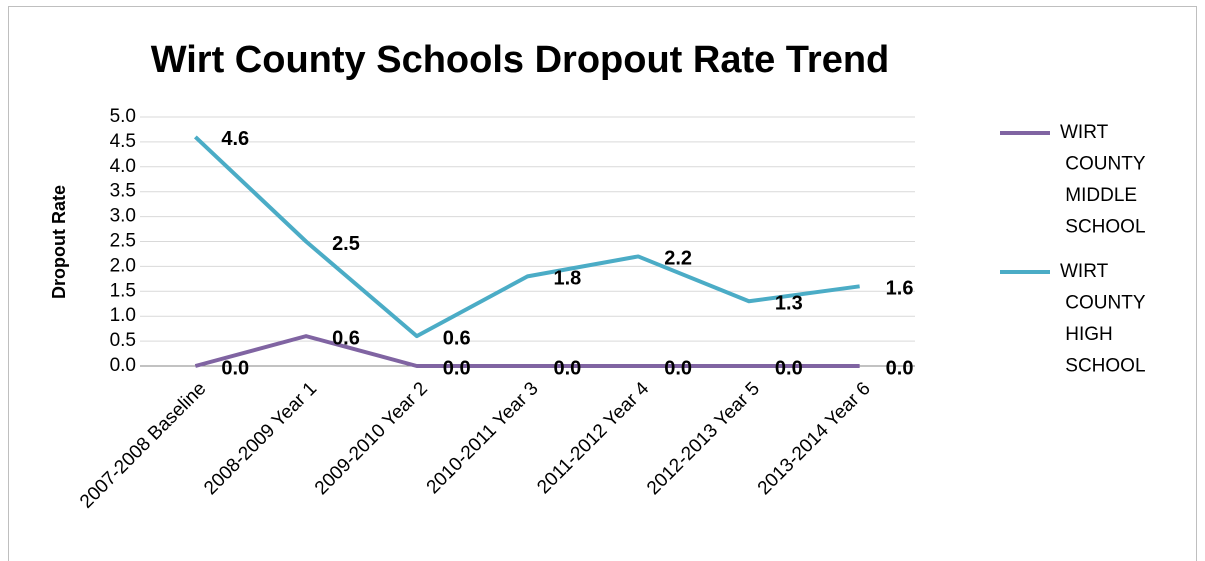 The height and width of the screenshot is (561, 1205). What do you see at coordinates (123, 365) in the screenshot?
I see `y-tick-label: 0.0` at bounding box center [123, 365].